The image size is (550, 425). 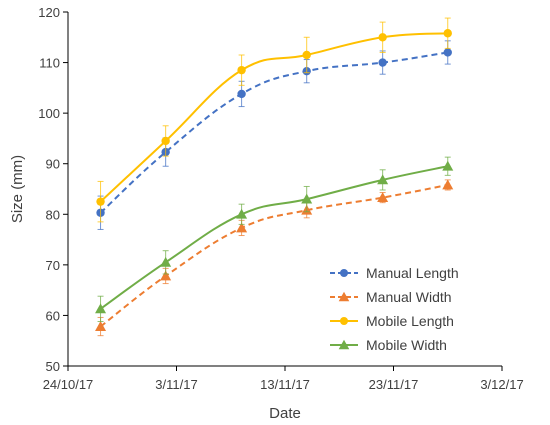 I want to click on x-axis-title: Date, so click(x=285, y=413).